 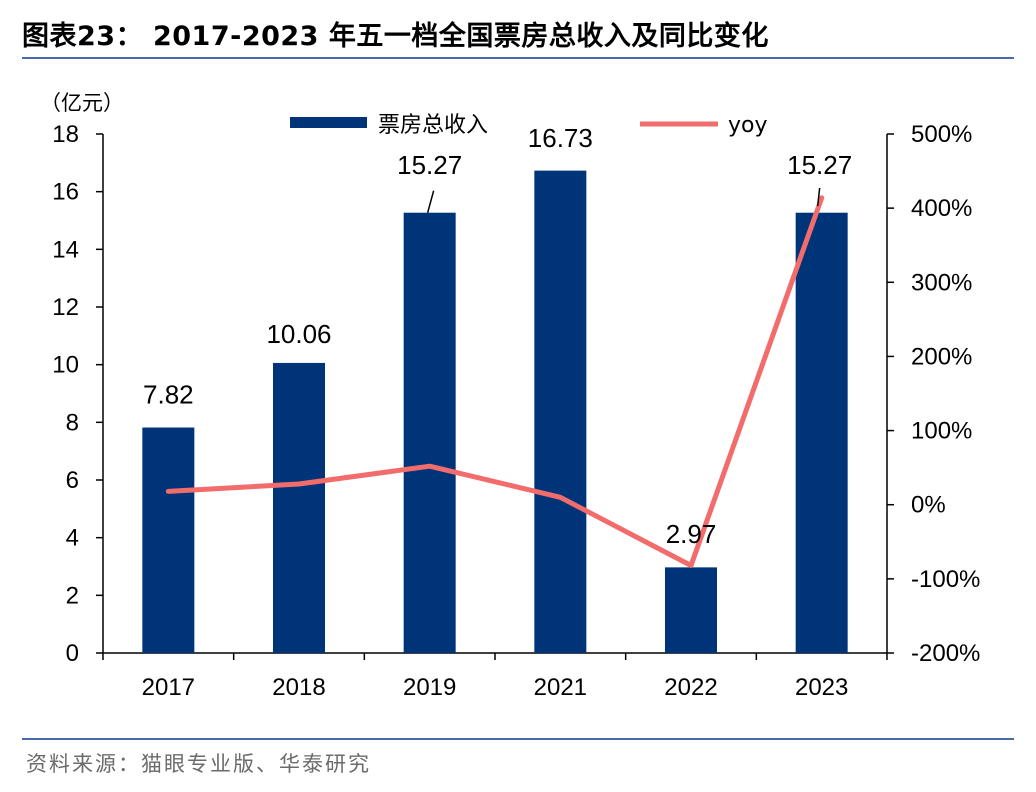 I want to click on source-divider, so click(x=518, y=739).